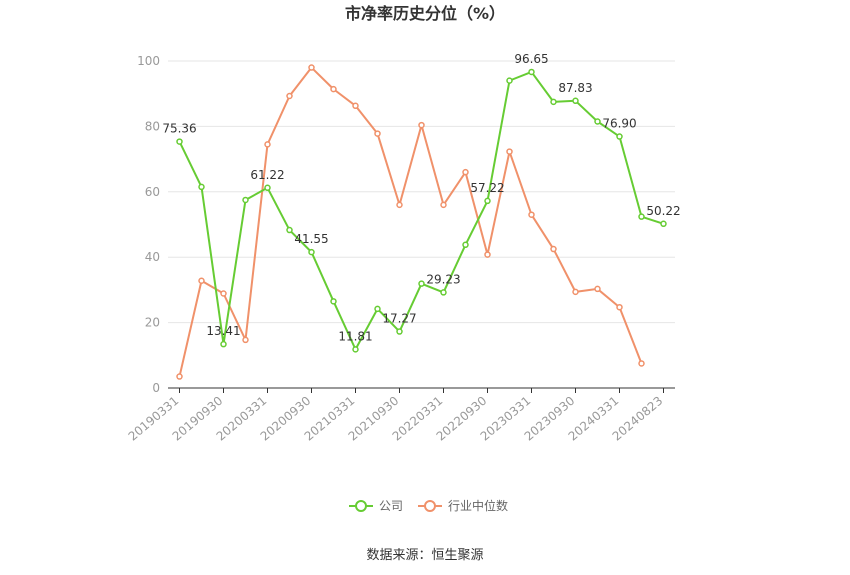 Image resolution: width=850 pixels, height=575 pixels. Describe the element at coordinates (152, 257) in the screenshot. I see `y-tick-label: 40` at that location.